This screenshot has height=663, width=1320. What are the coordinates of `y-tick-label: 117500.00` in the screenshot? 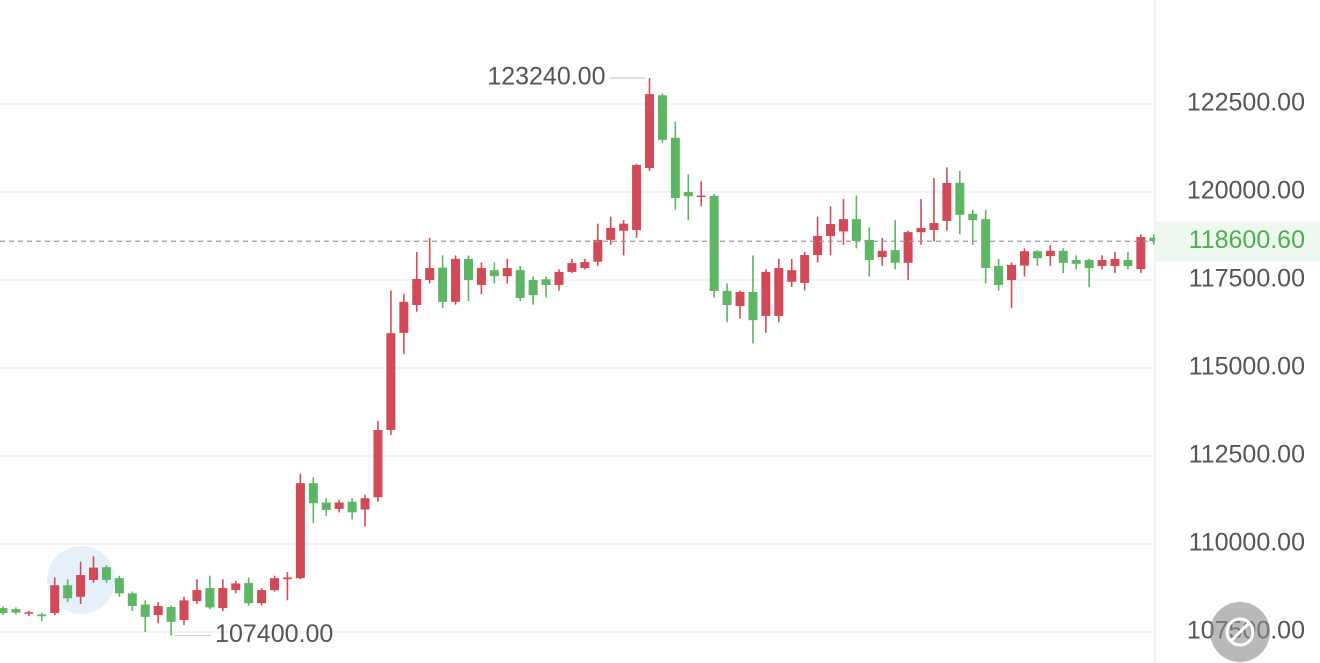 It's located at (1247, 279).